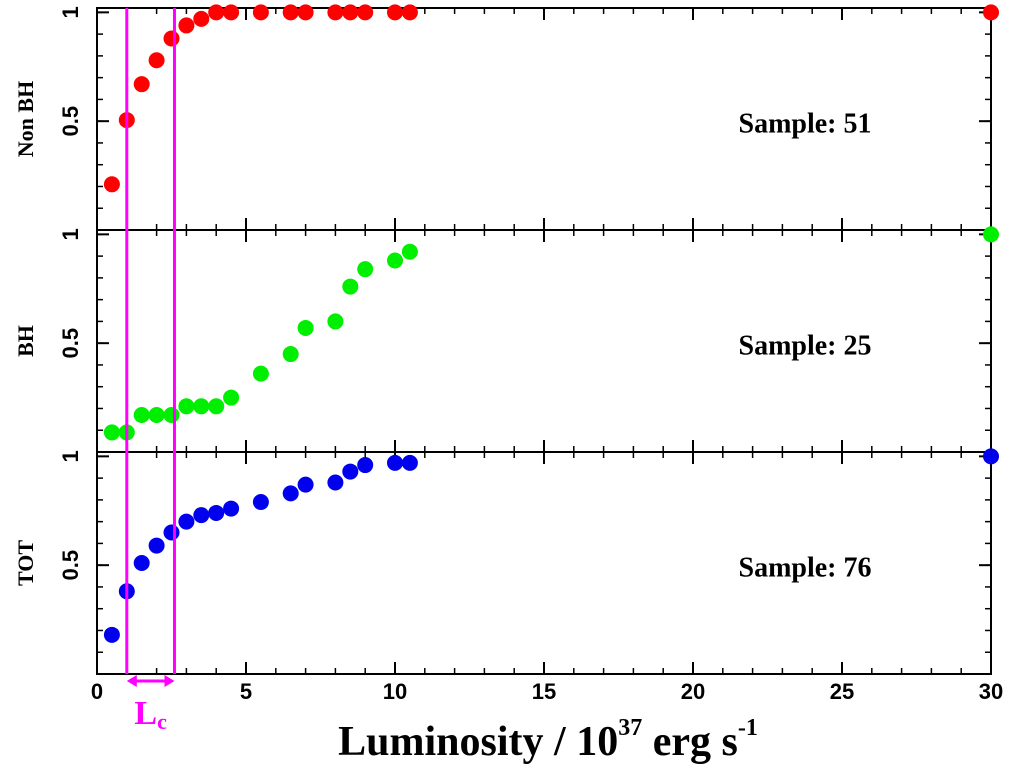  Describe the element at coordinates (162, 721) in the screenshot. I see `range-label-sub: c` at that location.